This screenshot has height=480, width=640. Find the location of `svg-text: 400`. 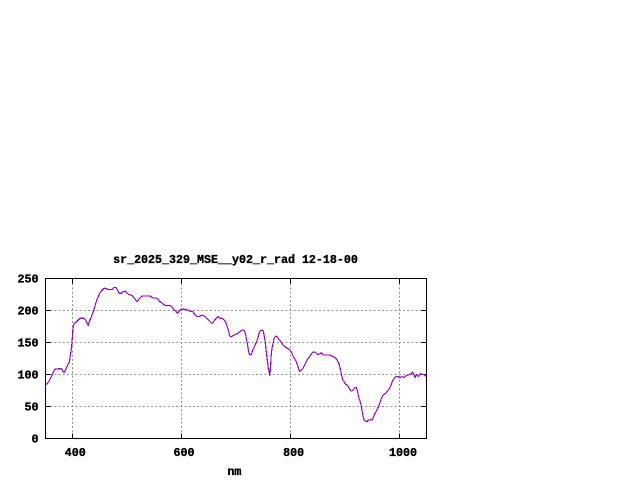

svg-text: 400 is located at coordinates (75, 453).